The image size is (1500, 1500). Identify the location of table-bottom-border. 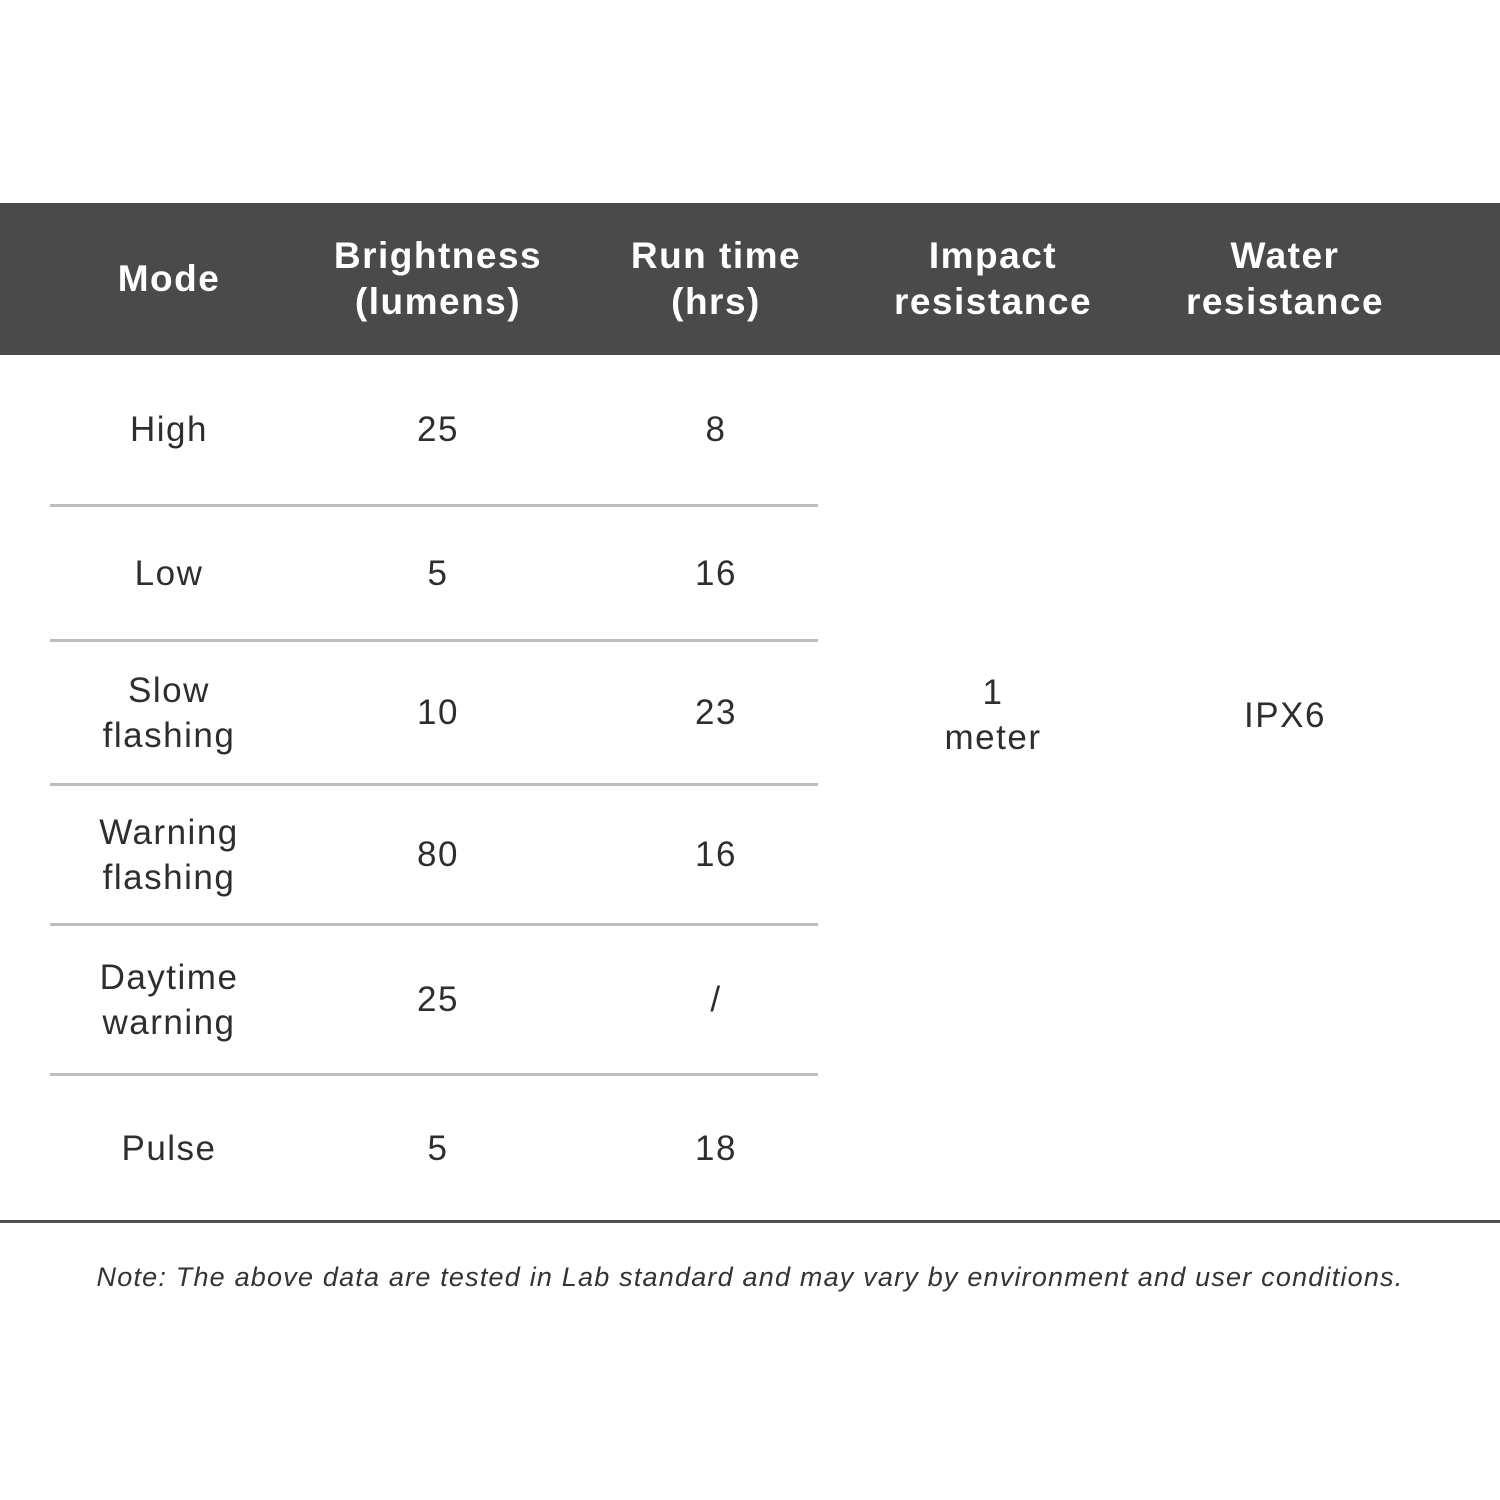
(750, 1221).